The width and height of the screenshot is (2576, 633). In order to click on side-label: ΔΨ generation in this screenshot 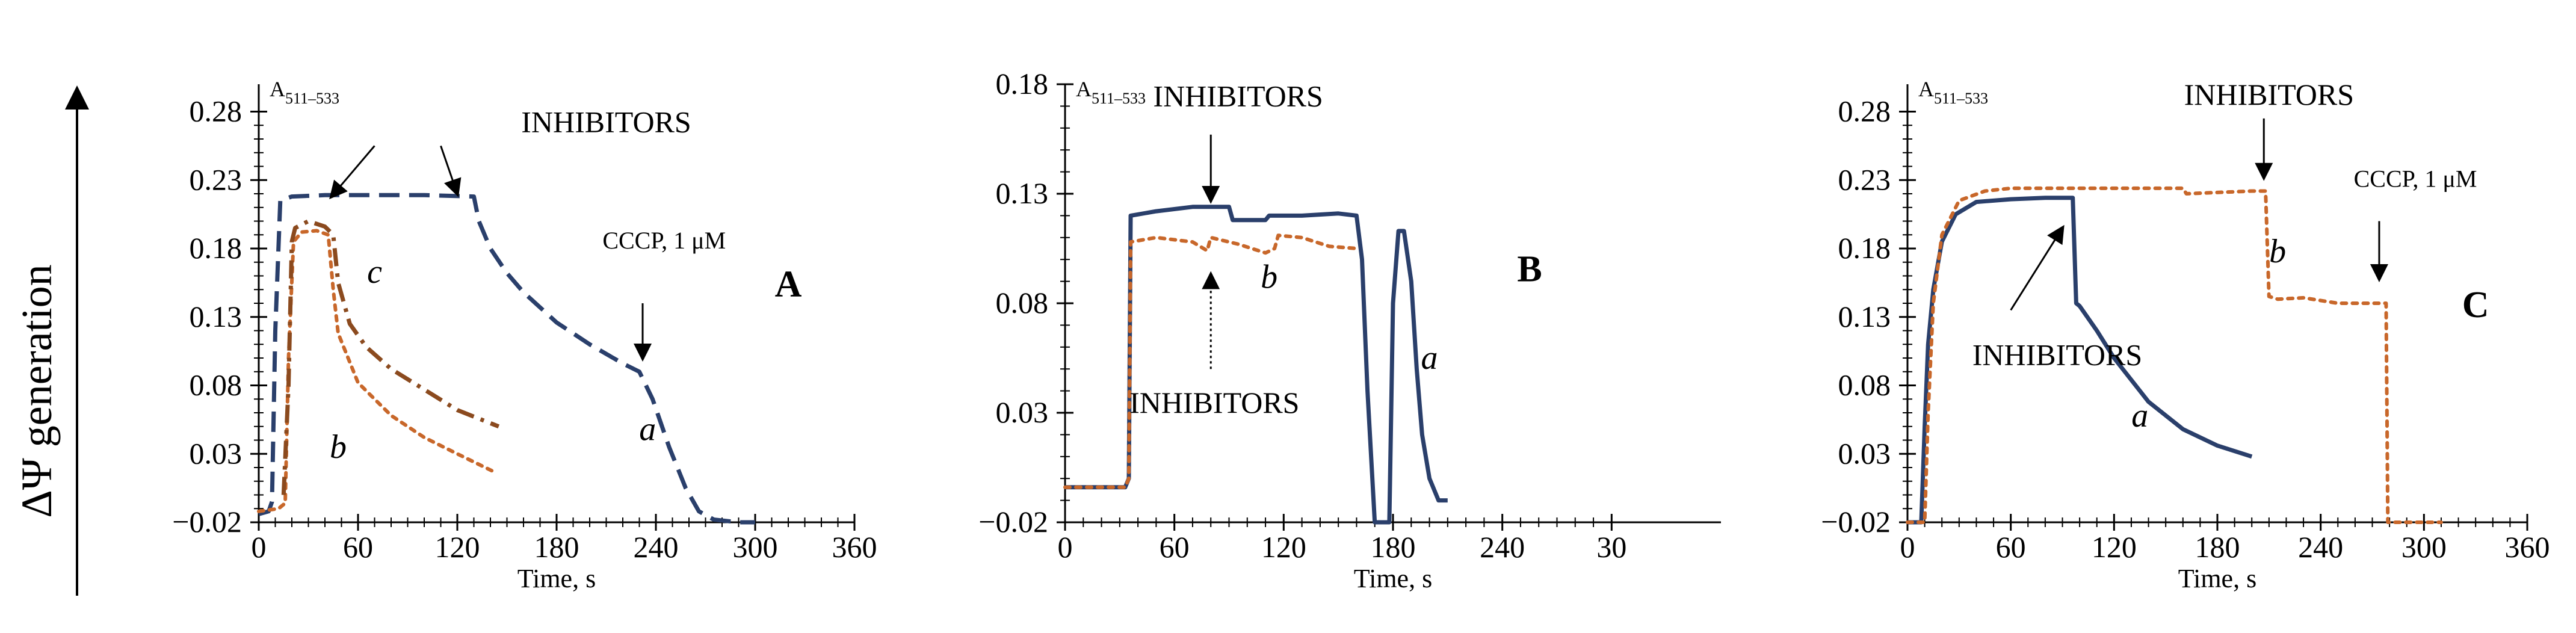, I will do `click(37, 390)`.